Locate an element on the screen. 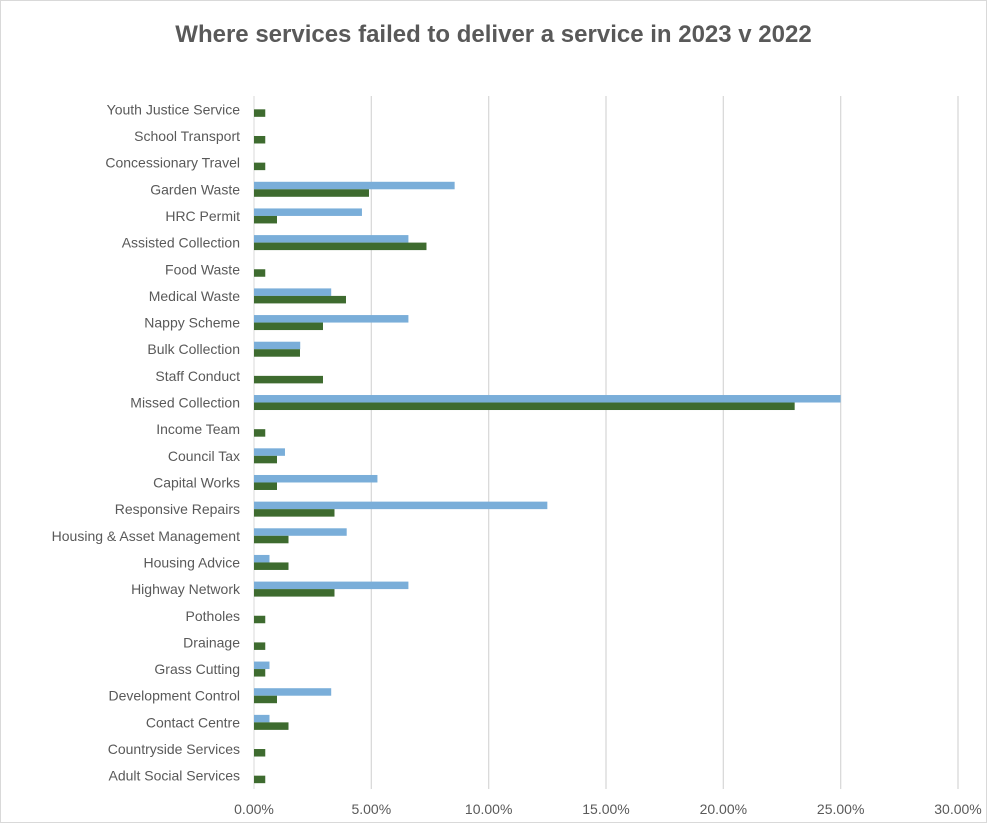  category-label: Countryside Services is located at coordinates (174, 749).